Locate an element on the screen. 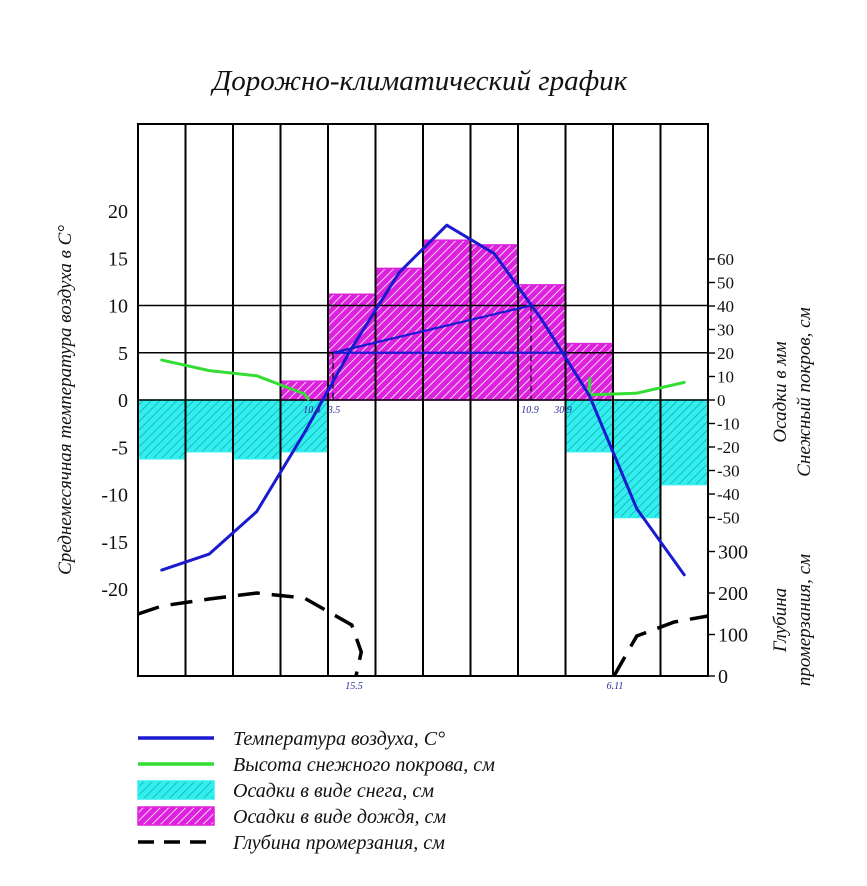 Image resolution: width=867 pixels, height=886 pixels. date-marker-bottom: 15.5 is located at coordinates (354, 686).